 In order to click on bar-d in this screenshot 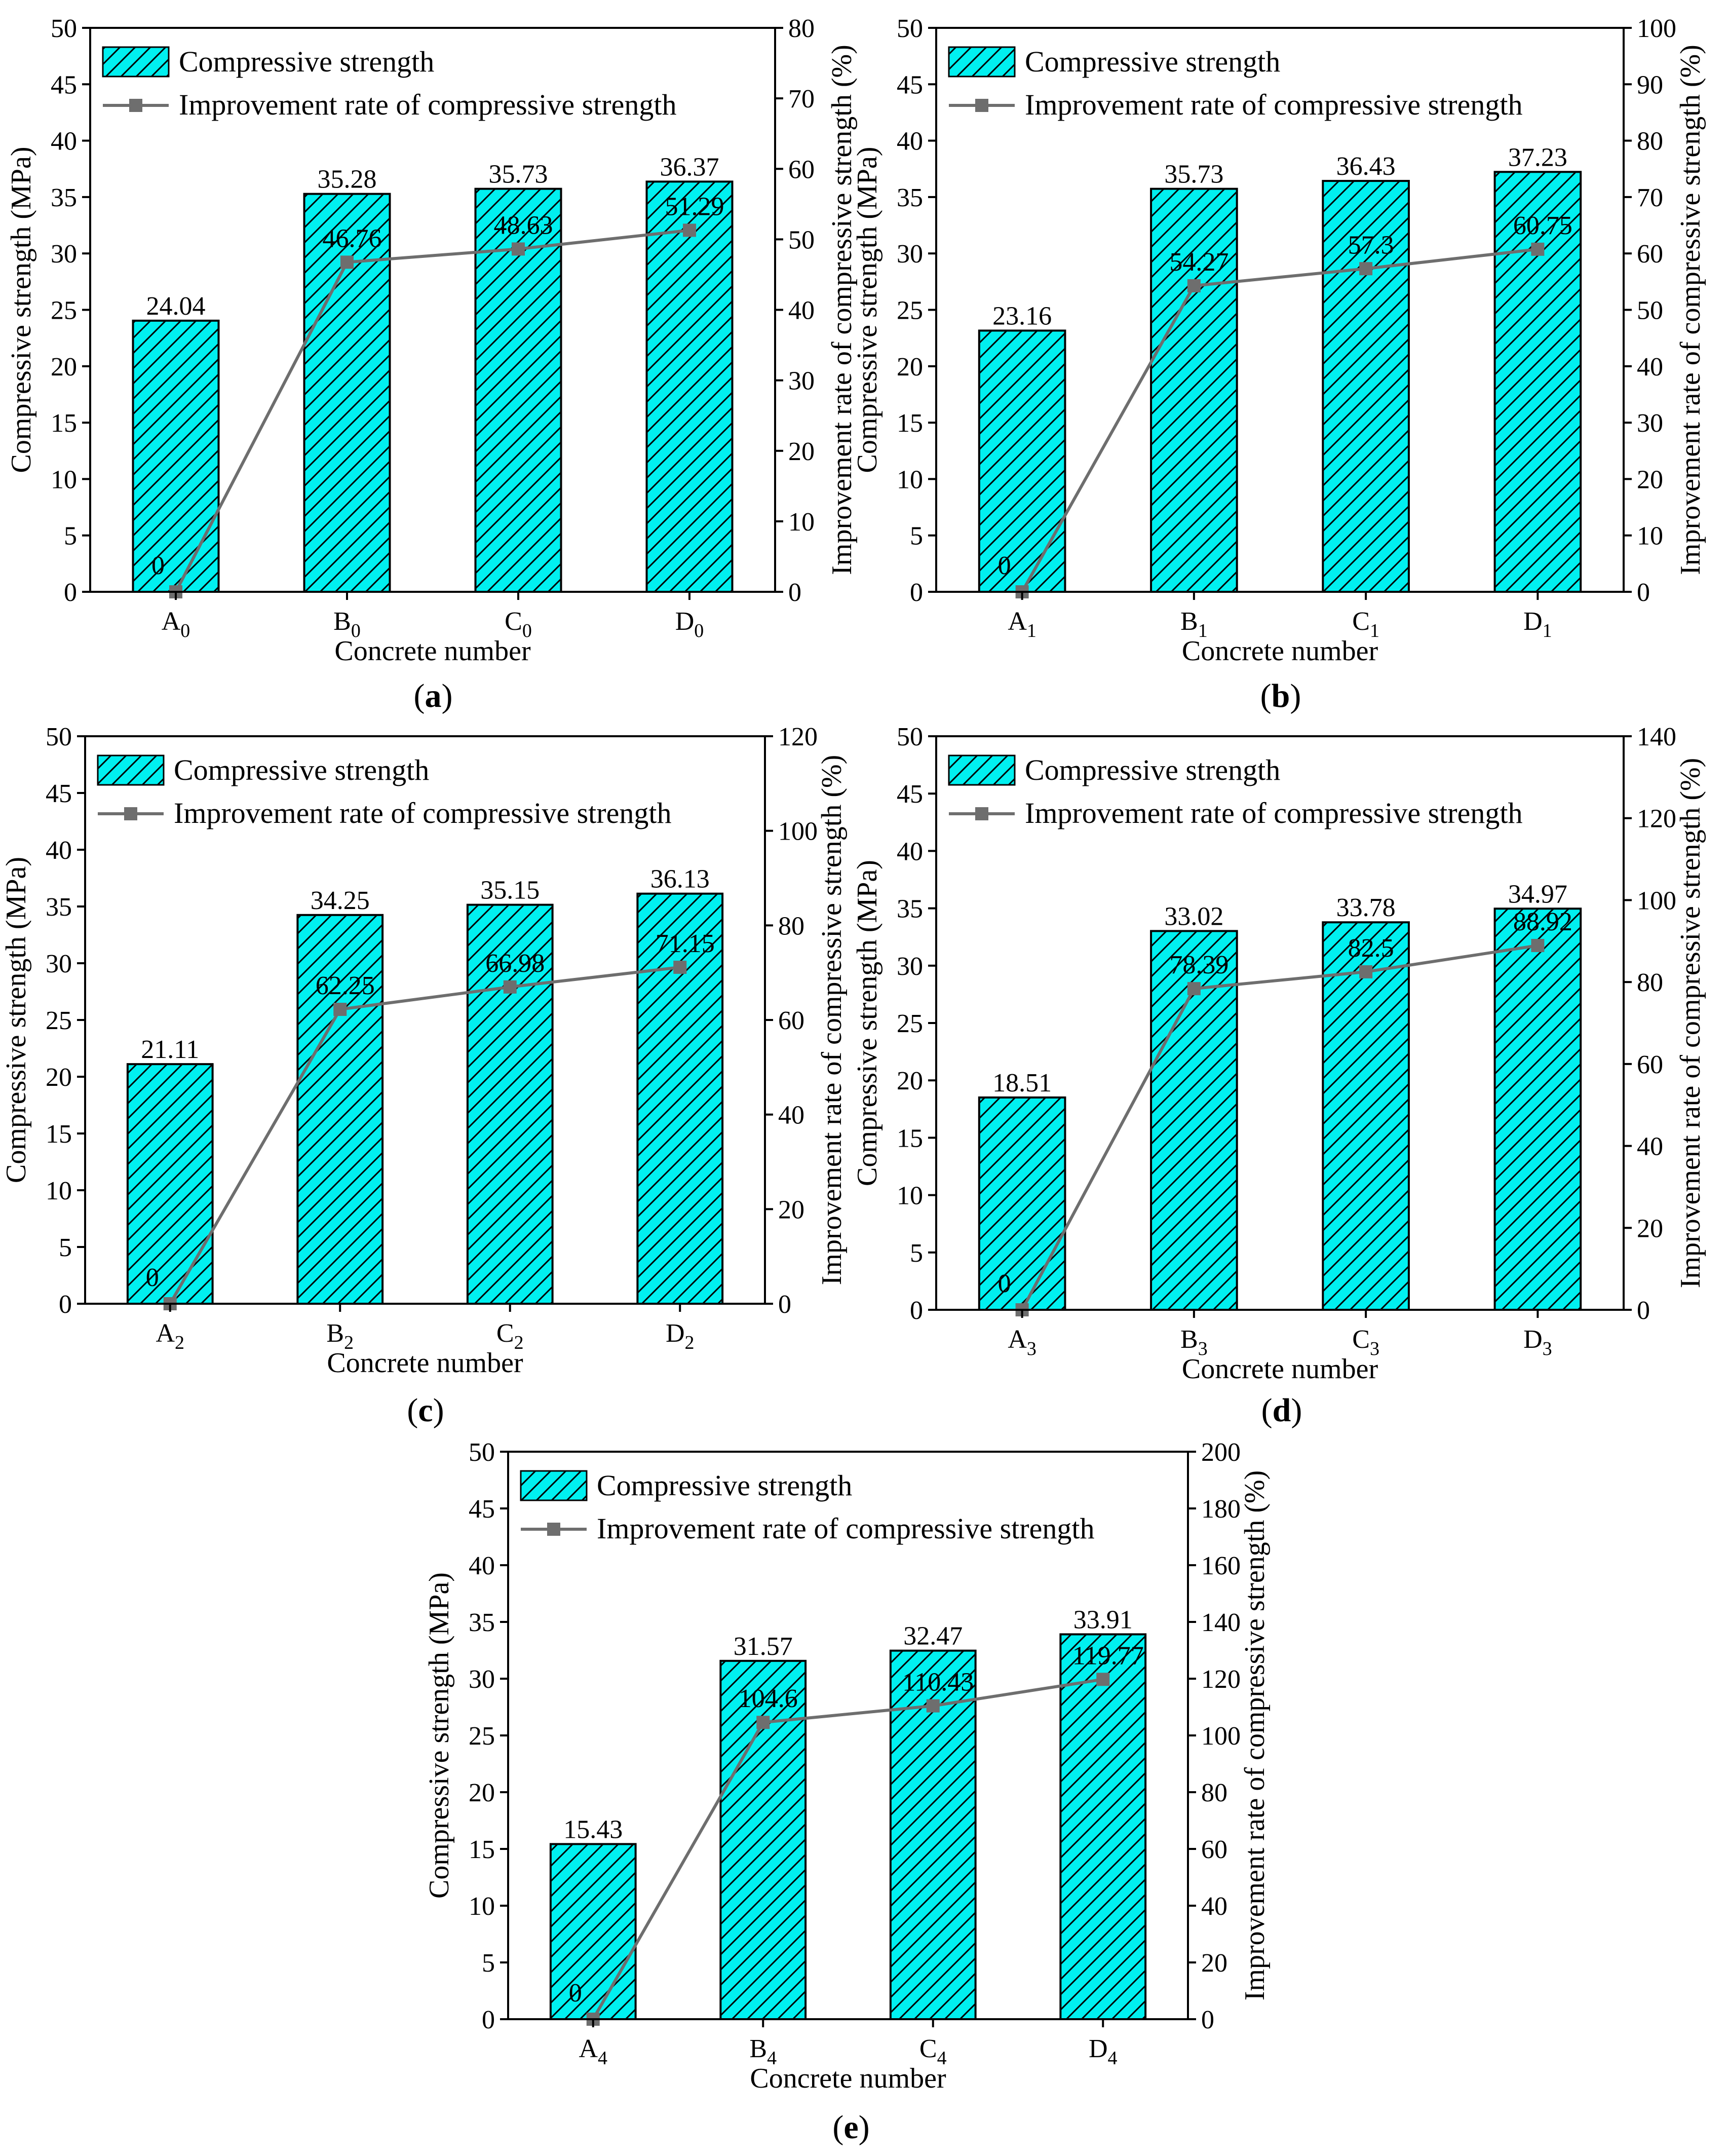, I will do `click(1538, 1109)`.